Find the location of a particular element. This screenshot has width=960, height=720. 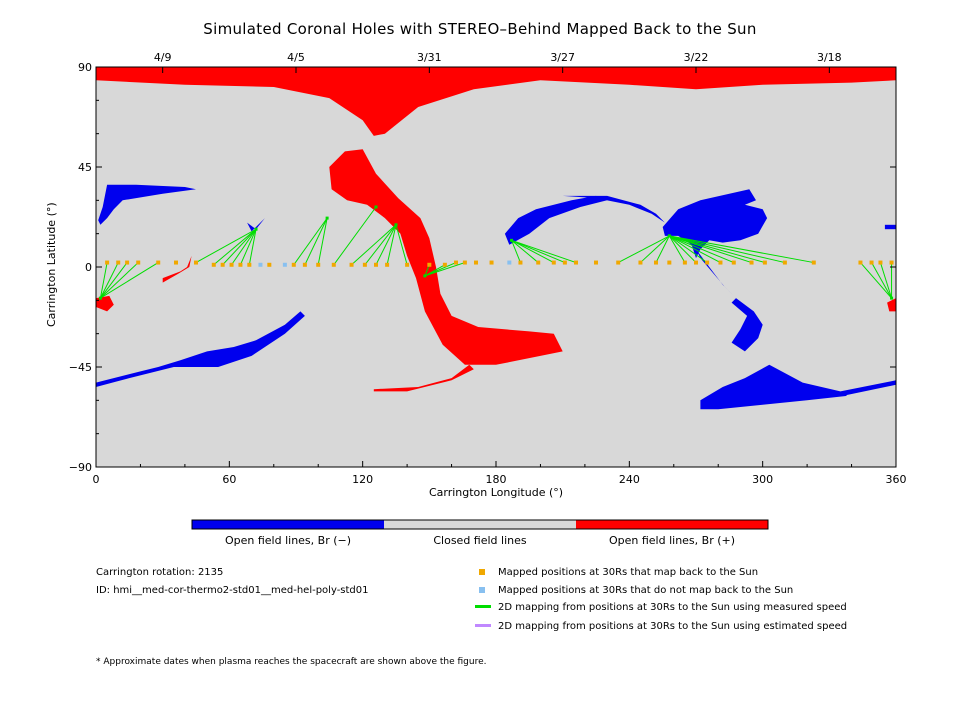

coronal-hole-east-hook is located at coordinates (747, 325).